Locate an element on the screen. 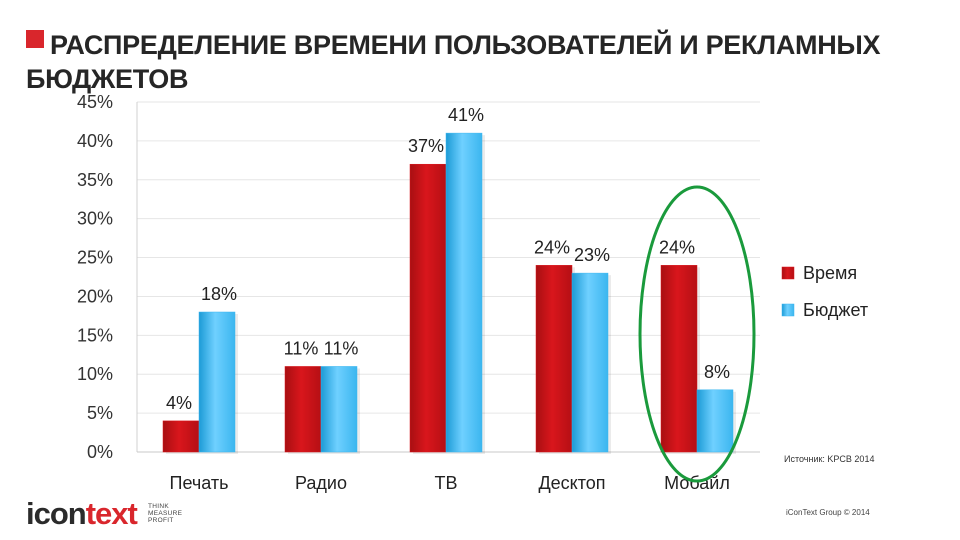 Image resolution: width=960 pixels, height=540 pixels. y-tick-label: 0% is located at coordinates (100, 452).